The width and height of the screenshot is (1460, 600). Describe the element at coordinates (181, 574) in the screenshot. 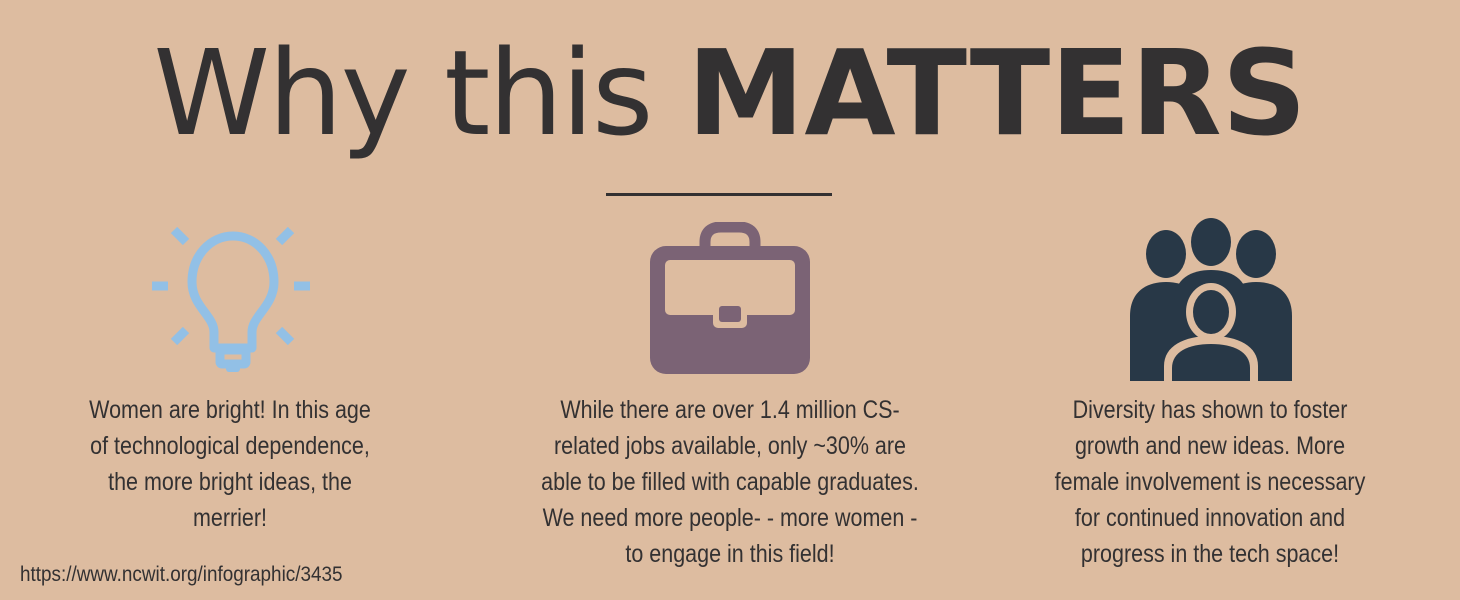

I see `source-link: https://www.ncwit.org/infographic/3435` at that location.